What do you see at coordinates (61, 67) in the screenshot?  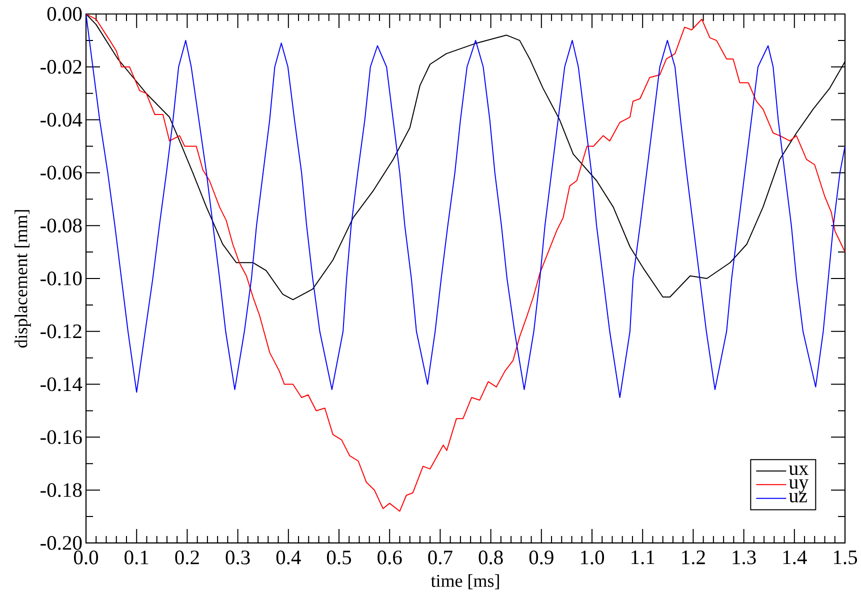 I see `y-tick-label: -0.02` at bounding box center [61, 67].